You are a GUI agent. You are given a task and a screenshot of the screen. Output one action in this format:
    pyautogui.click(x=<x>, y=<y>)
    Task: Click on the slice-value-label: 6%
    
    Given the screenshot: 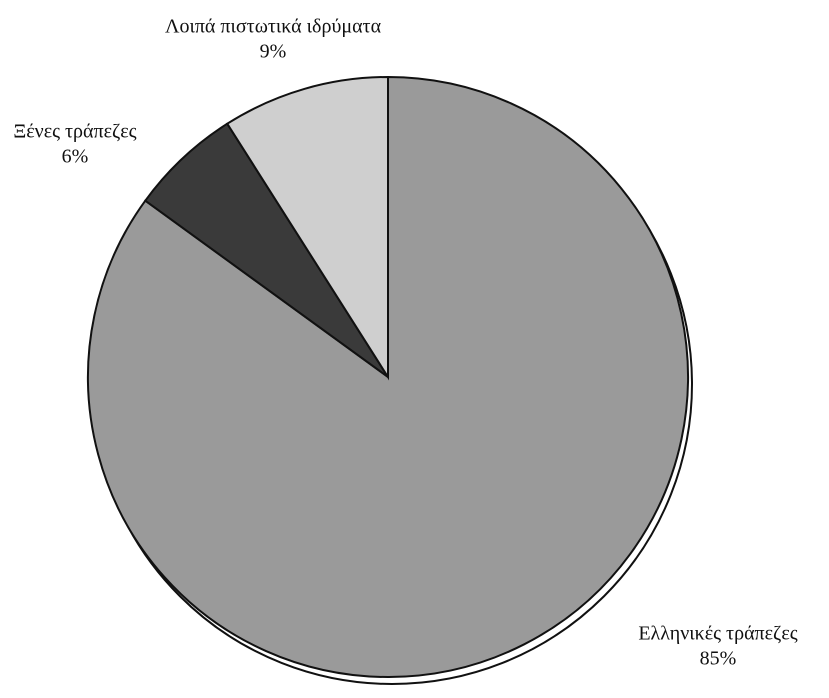 What is the action you would take?
    pyautogui.click(x=75, y=157)
    